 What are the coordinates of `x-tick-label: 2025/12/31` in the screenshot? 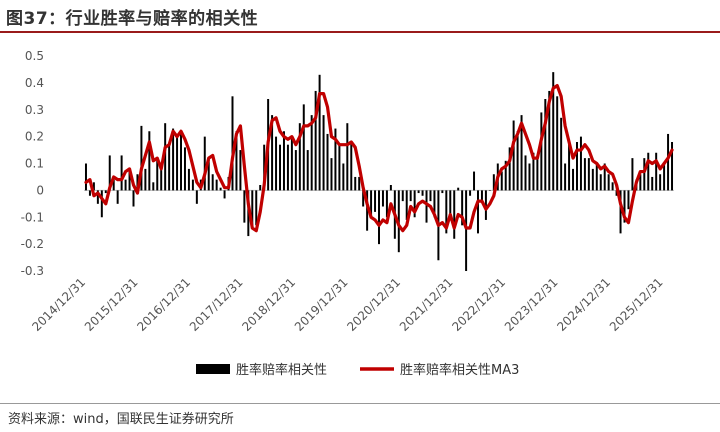 It's located at (636, 304).